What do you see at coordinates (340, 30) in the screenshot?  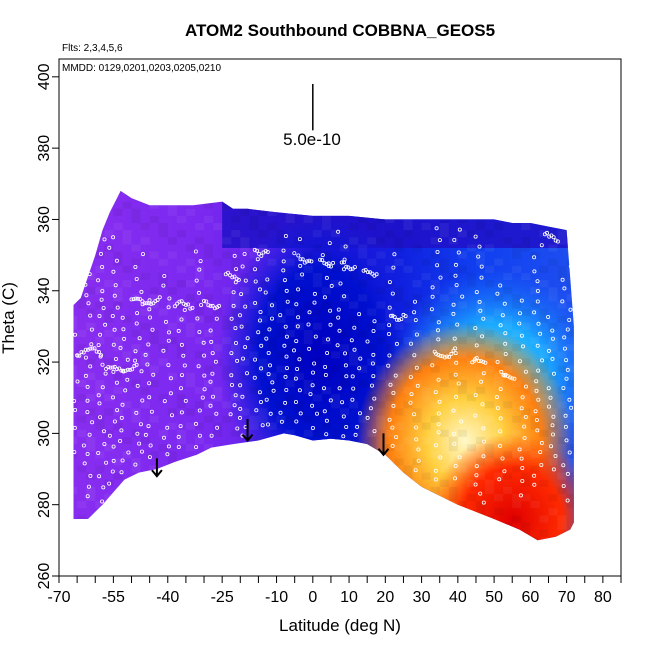 I see `chart-title: ATOM2 Southbound COBBNA_GEOS5` at bounding box center [340, 30].